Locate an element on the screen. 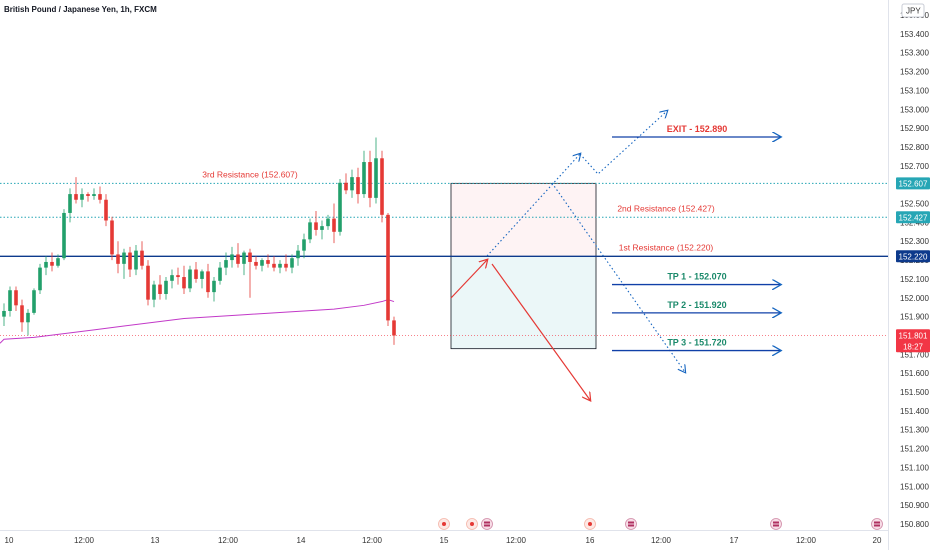  position-box-outline is located at coordinates (523, 266).